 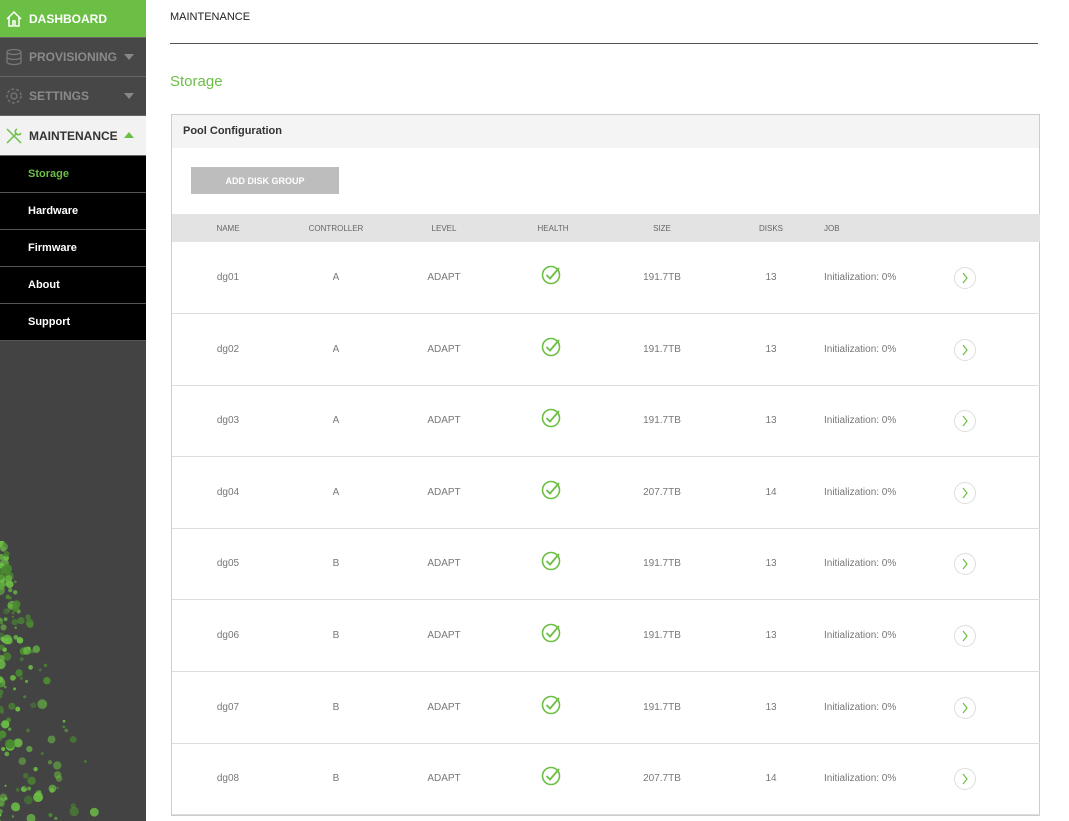 I want to click on caret-up-icon, so click(x=129, y=135).